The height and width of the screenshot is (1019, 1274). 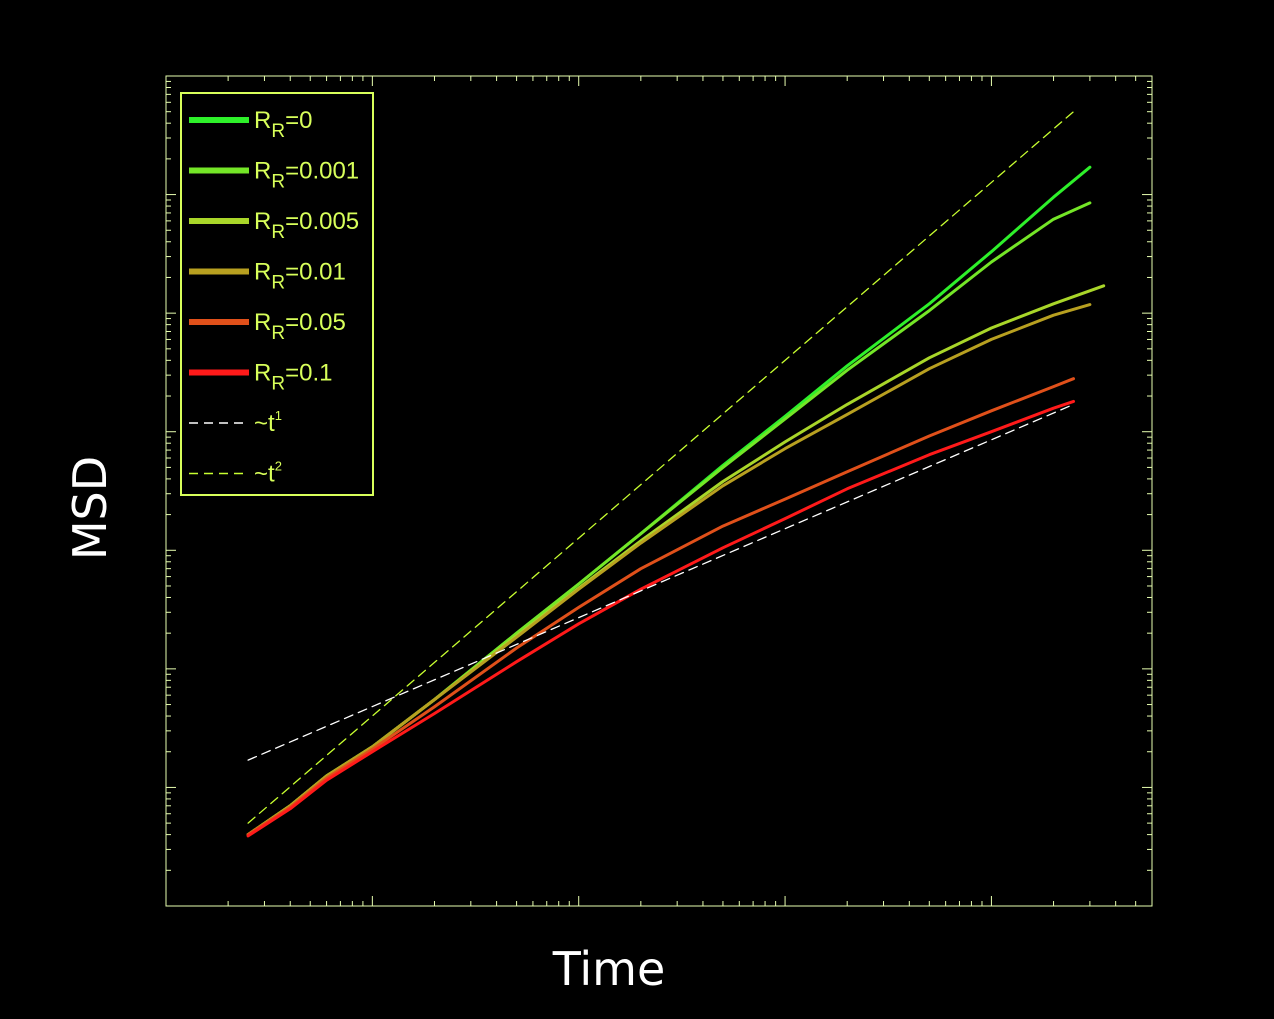 I want to click on legend-label: RR=0.05, so click(x=300, y=326).